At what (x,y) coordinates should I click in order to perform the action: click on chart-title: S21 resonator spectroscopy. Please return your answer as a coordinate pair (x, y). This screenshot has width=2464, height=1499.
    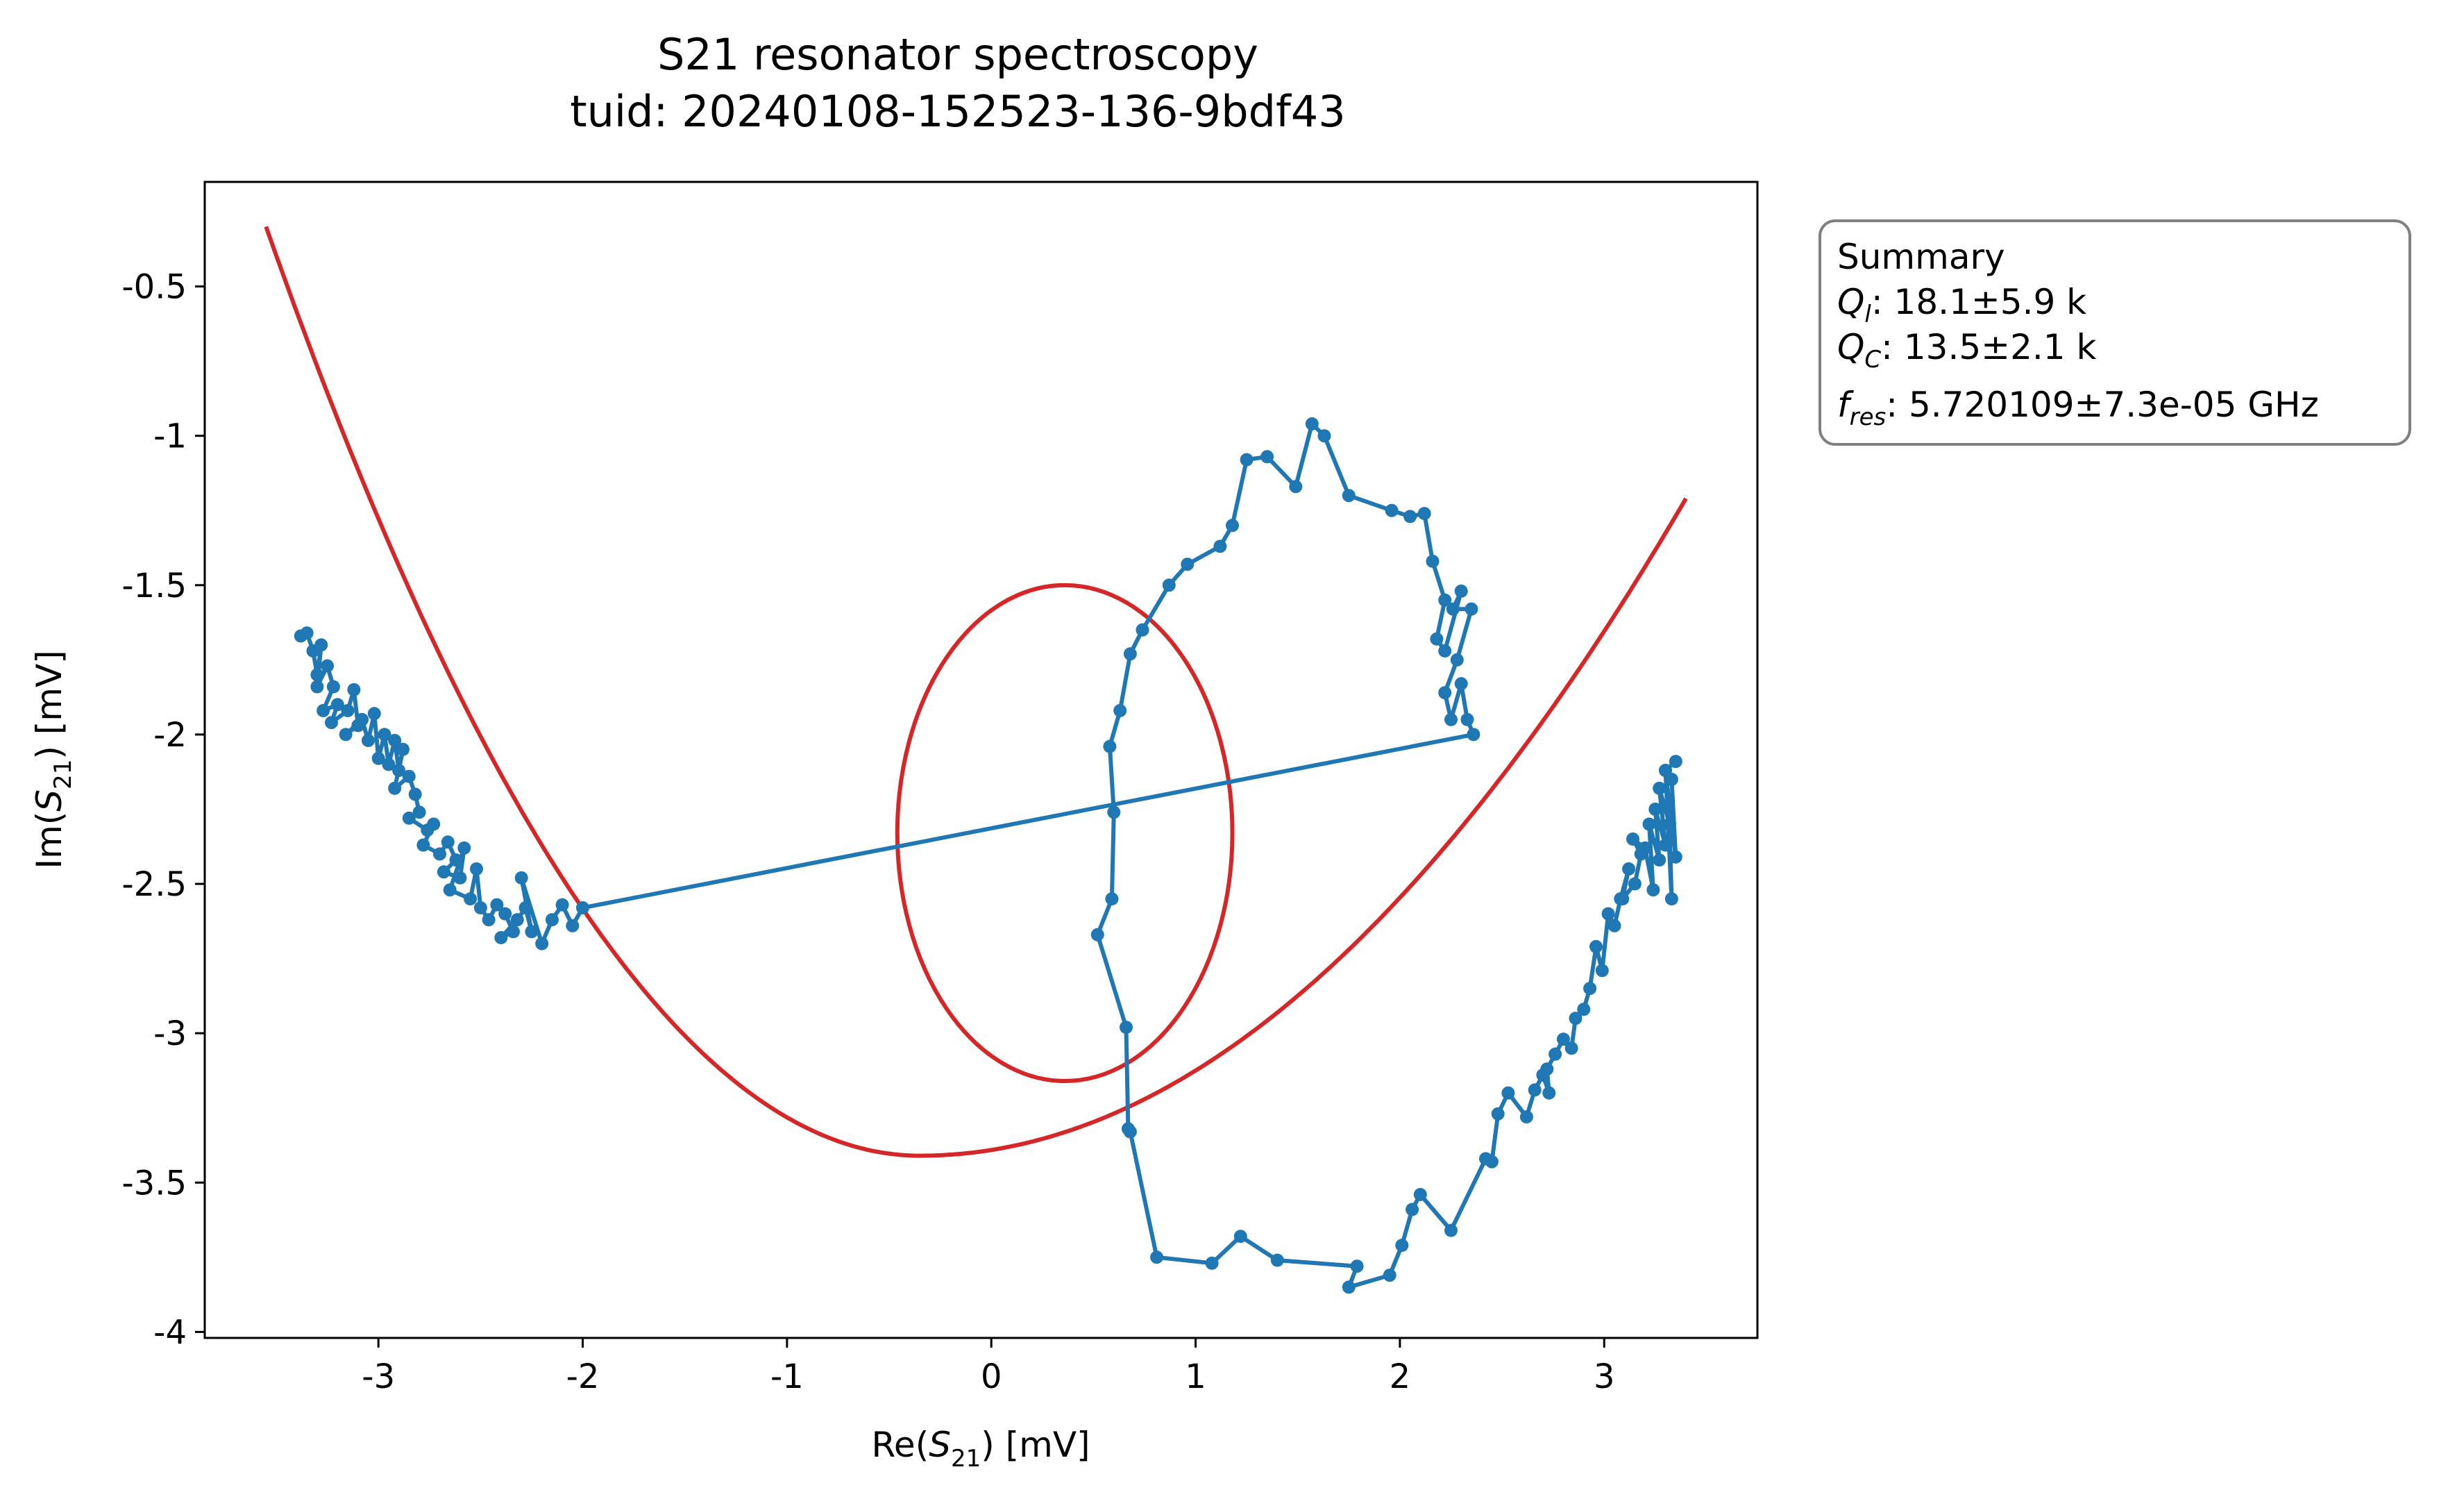
    Looking at the image, I should click on (958, 54).